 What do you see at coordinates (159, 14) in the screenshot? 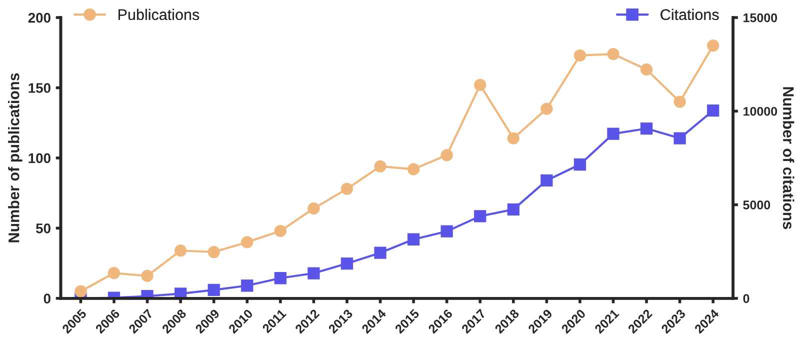
I see `legend-label: Publications` at bounding box center [159, 14].